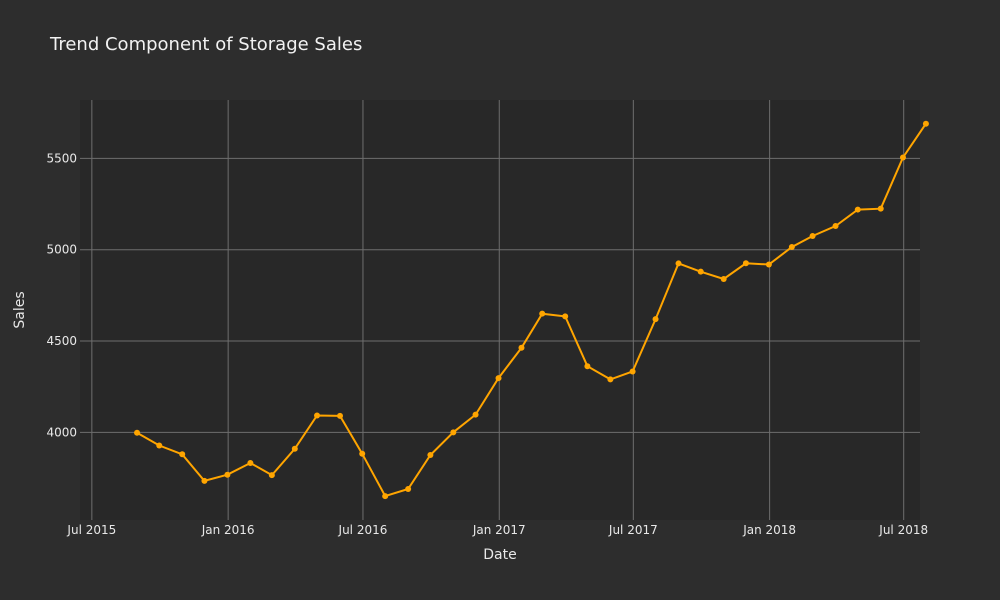  I want to click on chart-title: Trend Component of Storage Sales, so click(205, 44).